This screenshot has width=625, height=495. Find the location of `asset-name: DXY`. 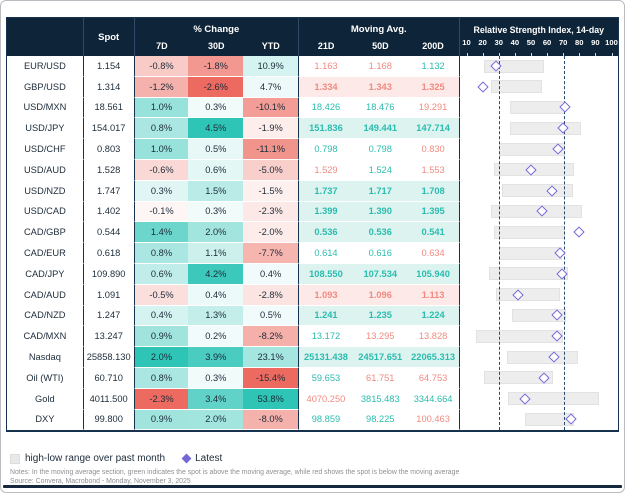

asset-name: DXY is located at coordinates (45, 420).